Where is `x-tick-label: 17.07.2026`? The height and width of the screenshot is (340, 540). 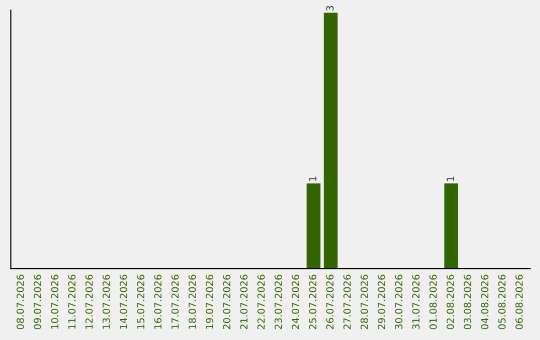 x-tick-label: 17.07.2026 is located at coordinates (175, 301).